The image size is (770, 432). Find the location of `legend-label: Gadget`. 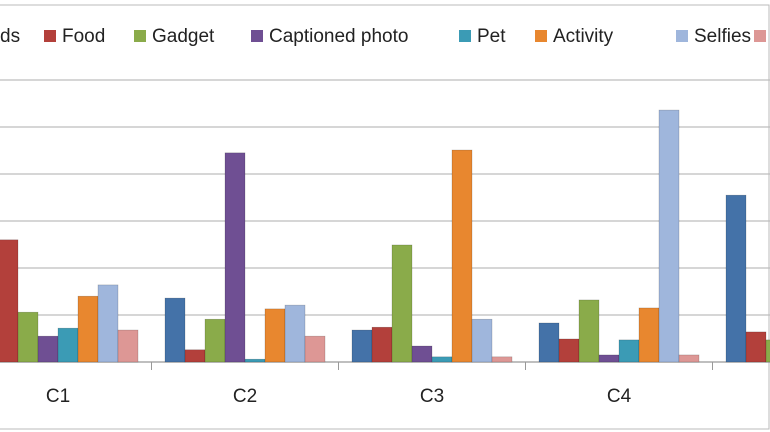

legend-label: Gadget is located at coordinates (183, 36).